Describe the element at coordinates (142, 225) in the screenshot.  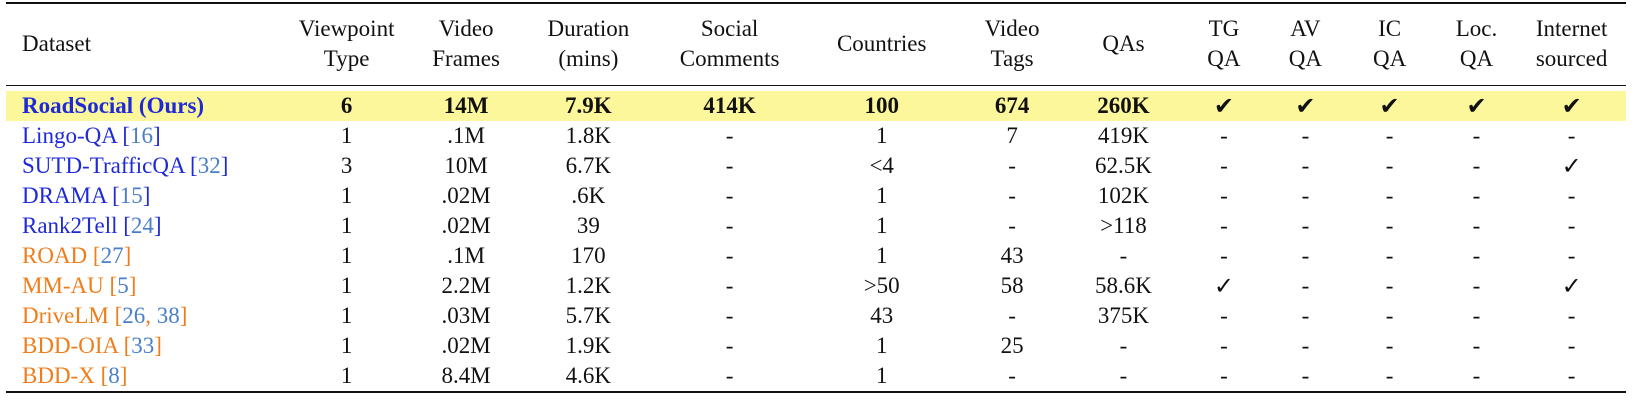
I see `citation-link: 24` at that location.